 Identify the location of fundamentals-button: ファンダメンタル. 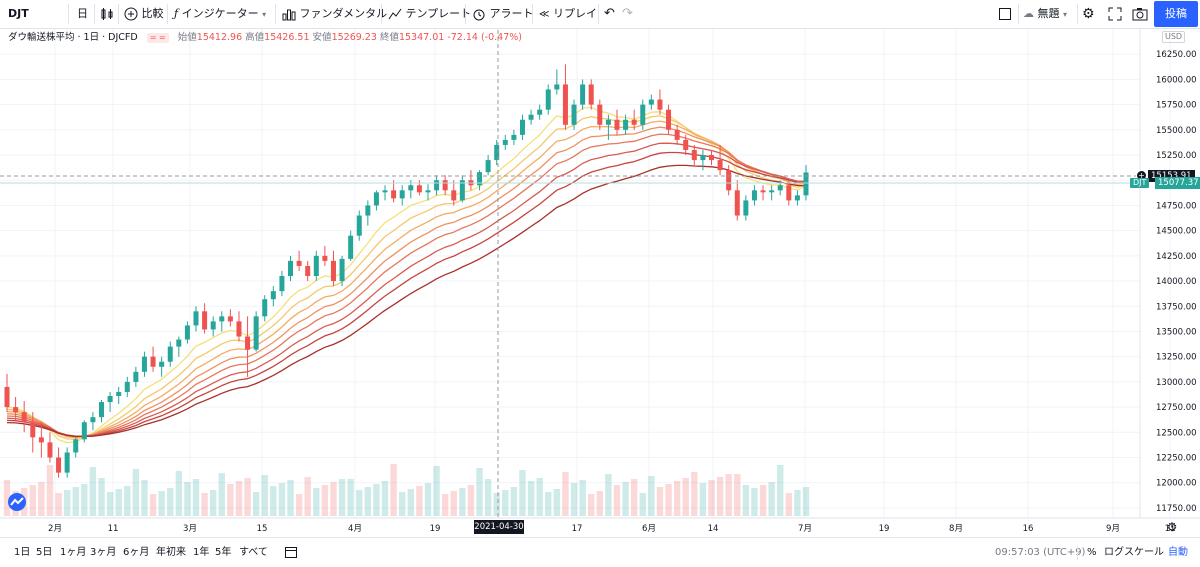
(334, 14).